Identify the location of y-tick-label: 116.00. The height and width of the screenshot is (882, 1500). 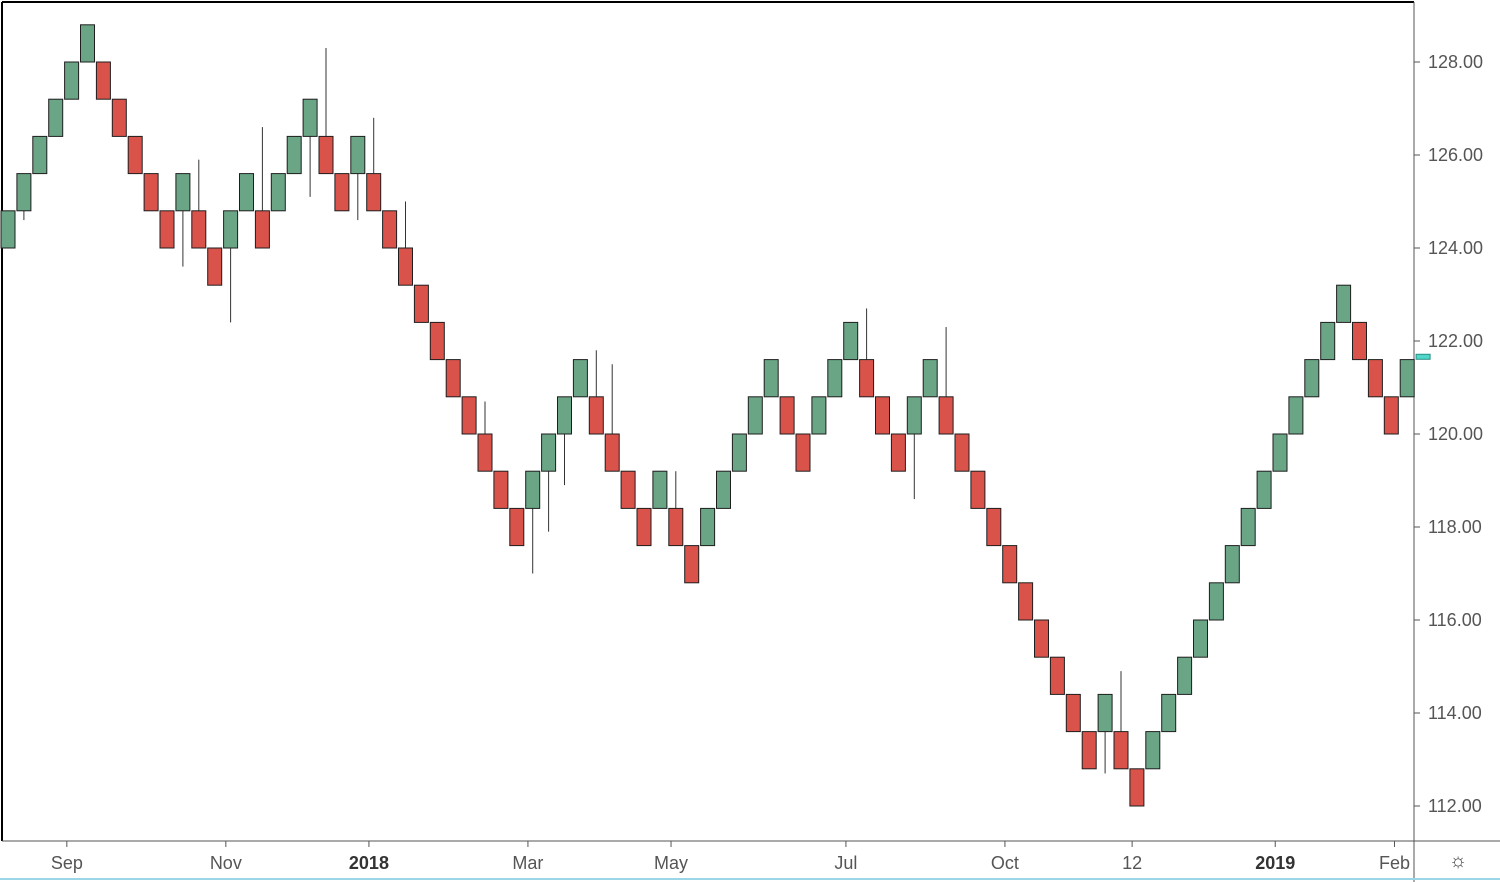
(1455, 620).